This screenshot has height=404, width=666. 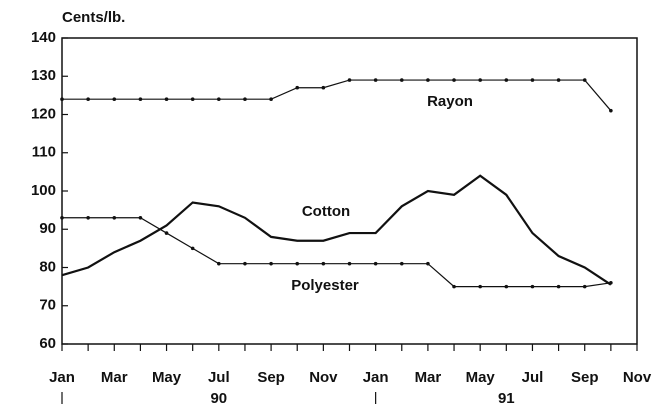 I want to click on y-tick-label: 80, so click(x=47, y=266).